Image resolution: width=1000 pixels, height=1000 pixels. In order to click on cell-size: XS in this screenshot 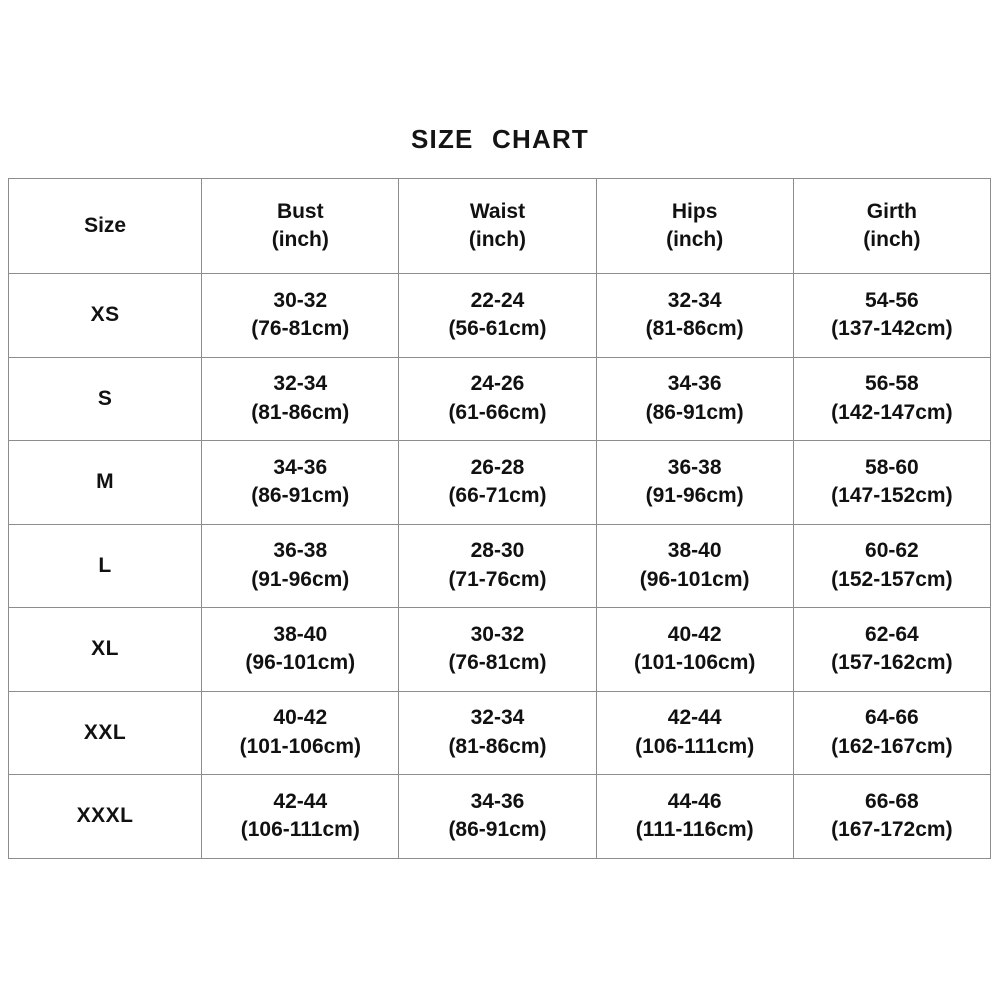, I will do `click(105, 315)`.